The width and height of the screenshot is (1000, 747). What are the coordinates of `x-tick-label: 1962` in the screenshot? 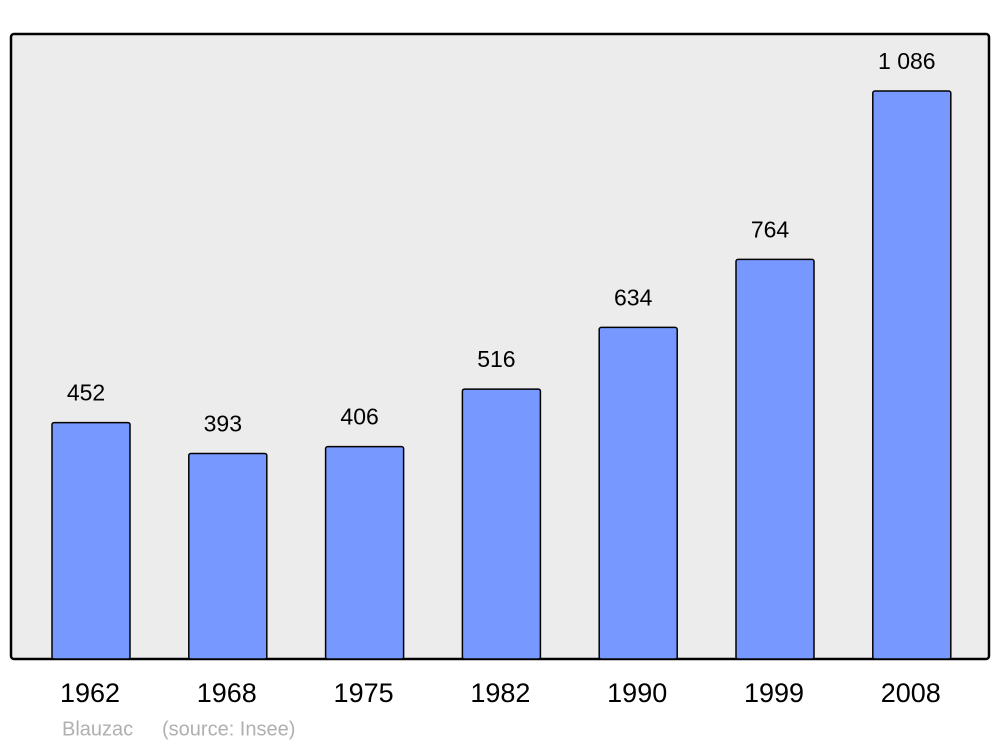 It's located at (90, 693).